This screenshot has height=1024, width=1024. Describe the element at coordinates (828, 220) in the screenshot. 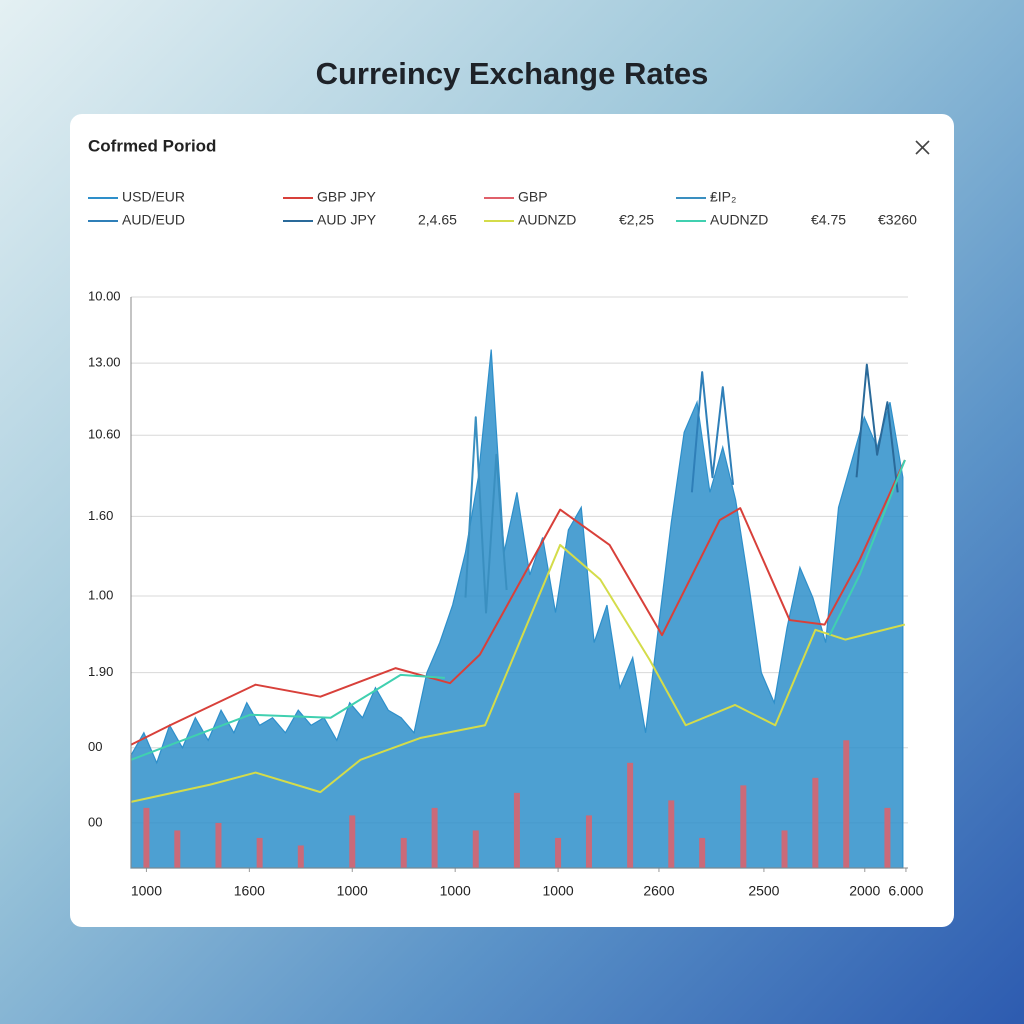

I see `legend-note: €4.75` at that location.